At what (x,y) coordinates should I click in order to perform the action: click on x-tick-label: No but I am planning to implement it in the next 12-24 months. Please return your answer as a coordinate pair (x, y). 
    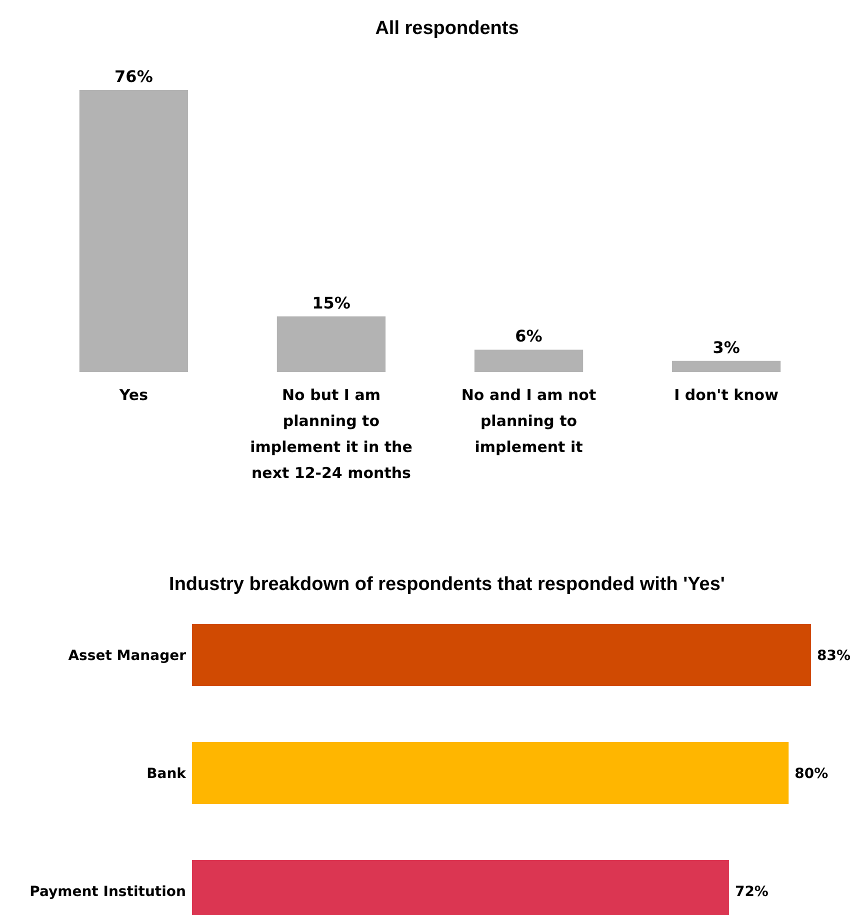
    Looking at the image, I should click on (331, 434).